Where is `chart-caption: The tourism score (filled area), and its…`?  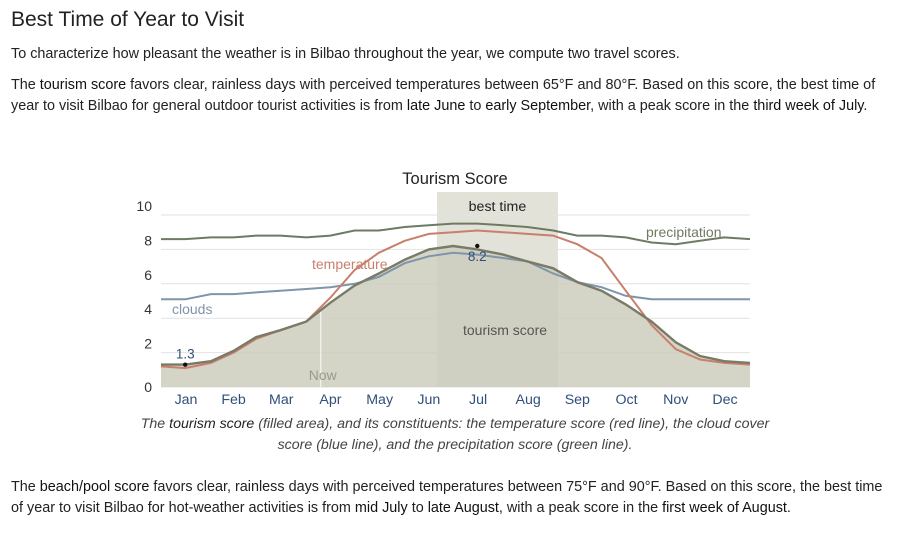
chart-caption: The tourism score (filled area), and its… is located at coordinates (455, 434).